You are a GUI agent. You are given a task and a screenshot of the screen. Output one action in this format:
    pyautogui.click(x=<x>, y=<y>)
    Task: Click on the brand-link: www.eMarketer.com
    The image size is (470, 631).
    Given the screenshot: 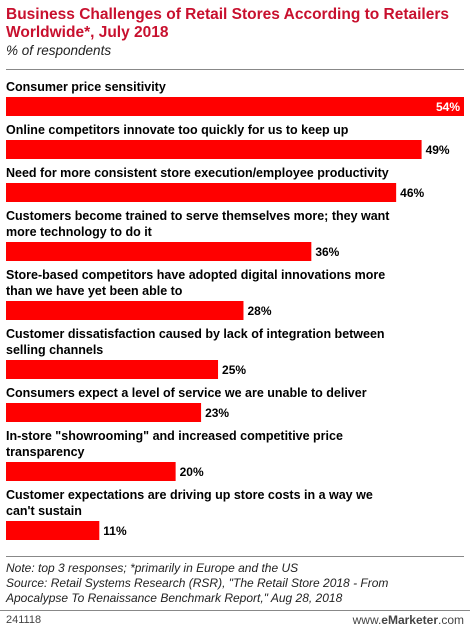 What is the action you would take?
    pyautogui.click(x=408, y=620)
    